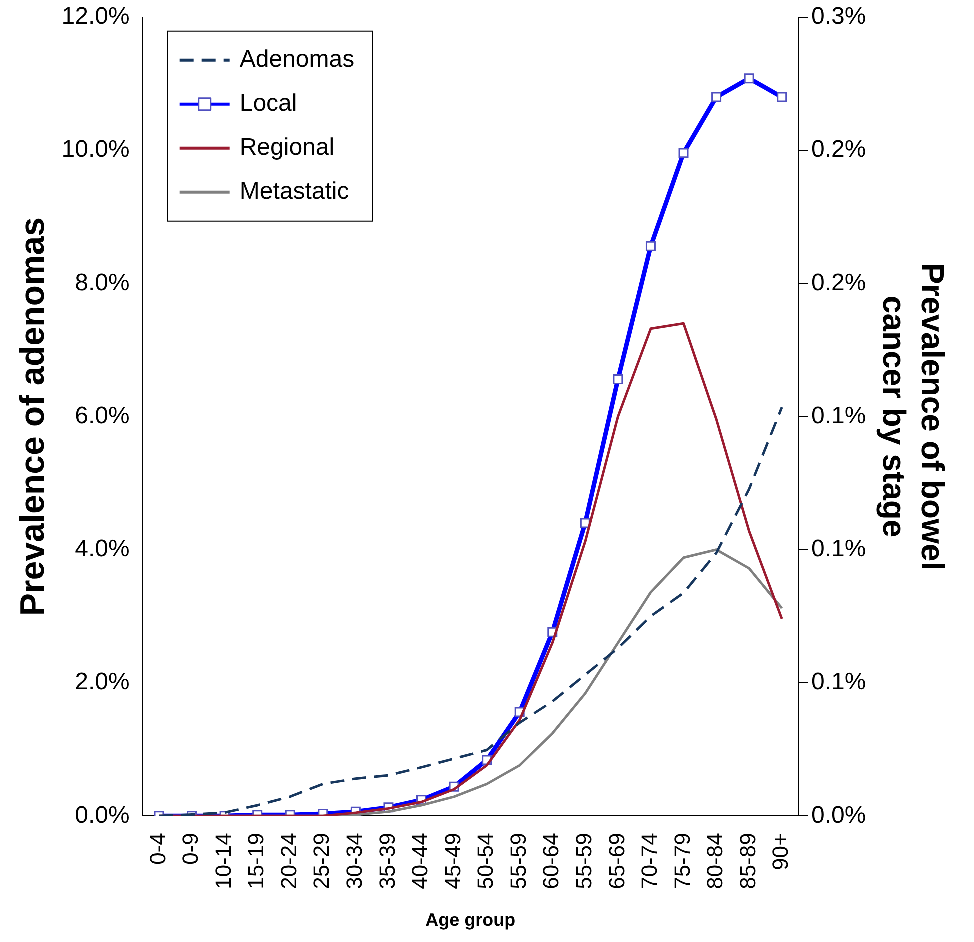  Describe the element at coordinates (715, 861) in the screenshot. I see `x-tick-label: 80-84` at that location.